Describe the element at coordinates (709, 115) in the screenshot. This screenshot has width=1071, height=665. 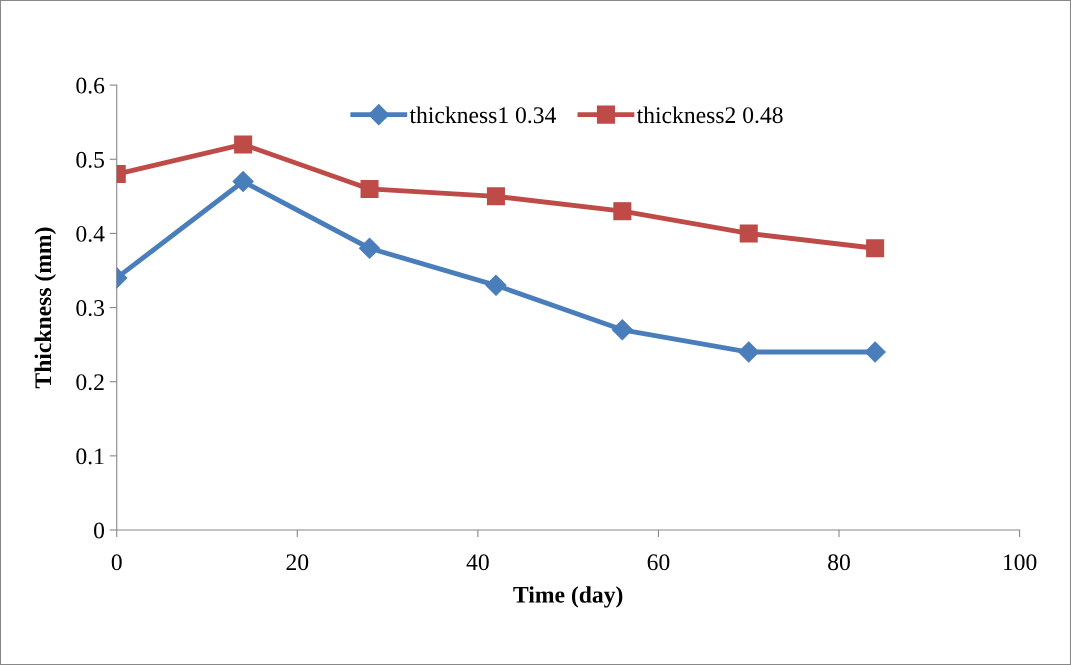
I see `legend-label: thickness2 0.48` at that location.